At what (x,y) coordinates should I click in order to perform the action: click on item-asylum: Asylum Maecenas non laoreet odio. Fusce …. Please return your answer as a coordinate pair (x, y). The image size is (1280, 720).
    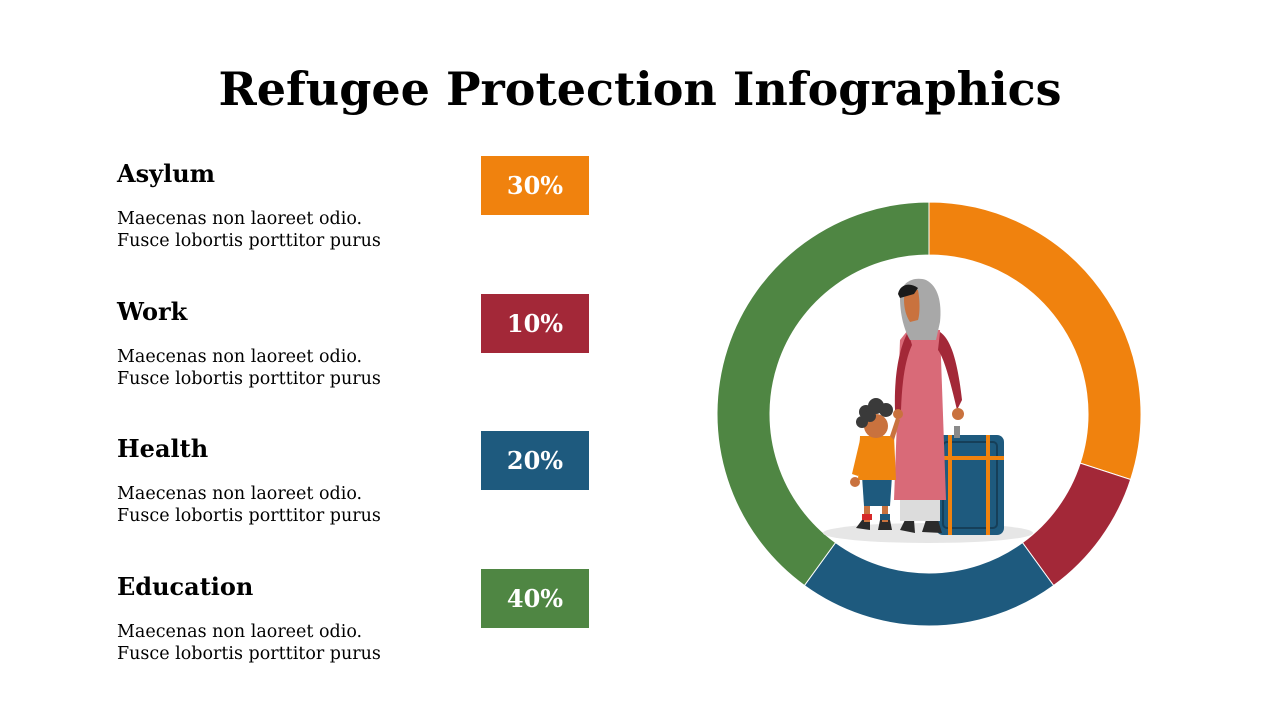
    Looking at the image, I should click on (357, 217).